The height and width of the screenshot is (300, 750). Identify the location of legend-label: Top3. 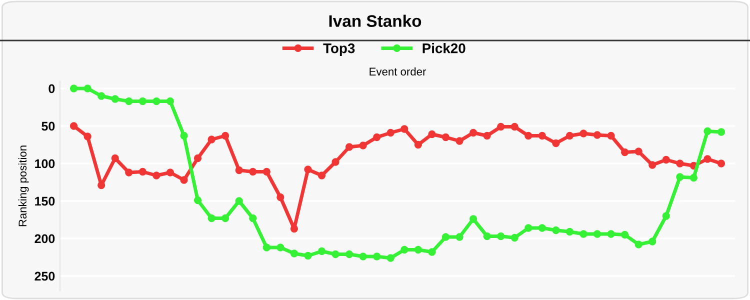
(339, 49).